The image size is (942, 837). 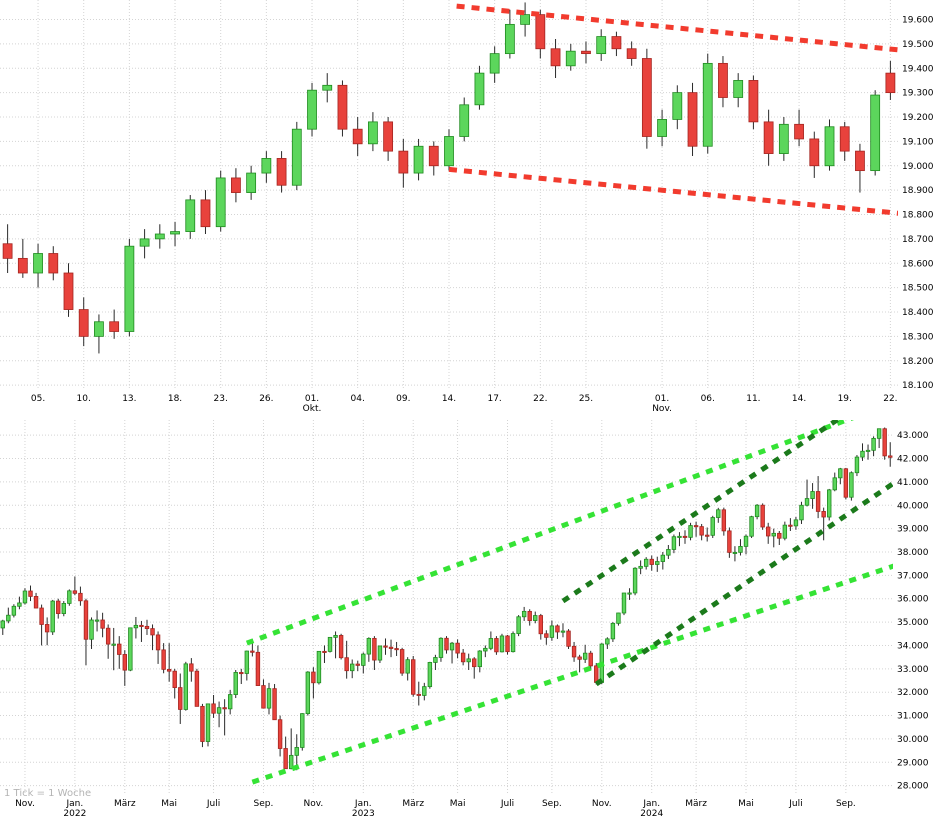 What do you see at coordinates (918, 191) in the screenshot?
I see `y-axis-label: 18.900` at bounding box center [918, 191].